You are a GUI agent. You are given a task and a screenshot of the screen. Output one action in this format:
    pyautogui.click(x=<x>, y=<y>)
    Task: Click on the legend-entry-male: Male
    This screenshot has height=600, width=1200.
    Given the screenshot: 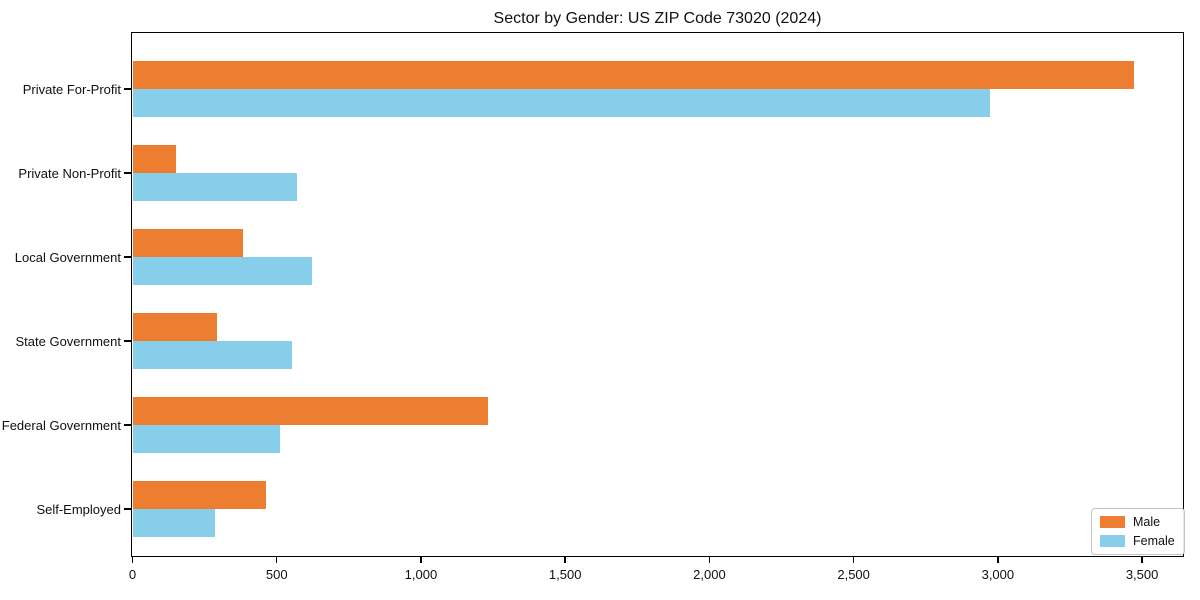 What is the action you would take?
    pyautogui.click(x=1137, y=522)
    